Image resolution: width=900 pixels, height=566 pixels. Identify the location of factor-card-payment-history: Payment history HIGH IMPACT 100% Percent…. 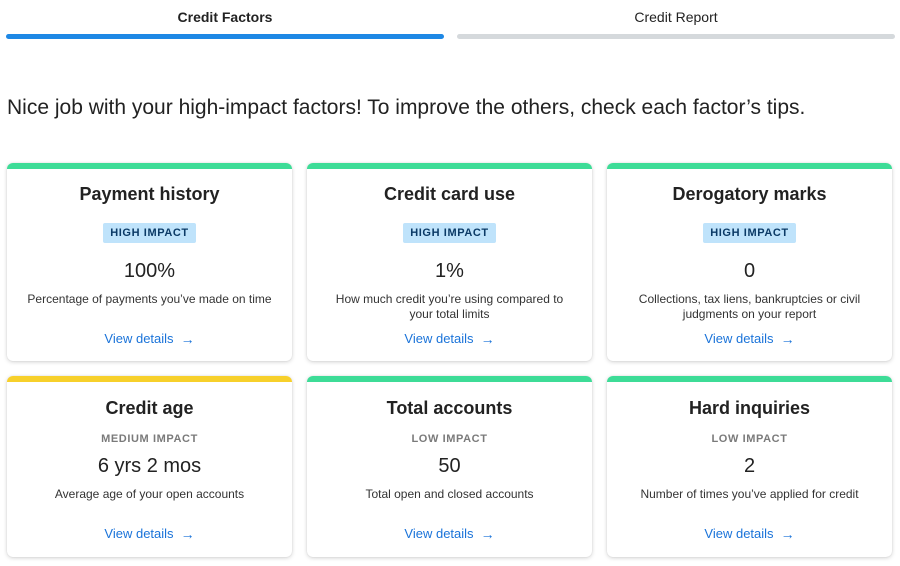
(149, 262).